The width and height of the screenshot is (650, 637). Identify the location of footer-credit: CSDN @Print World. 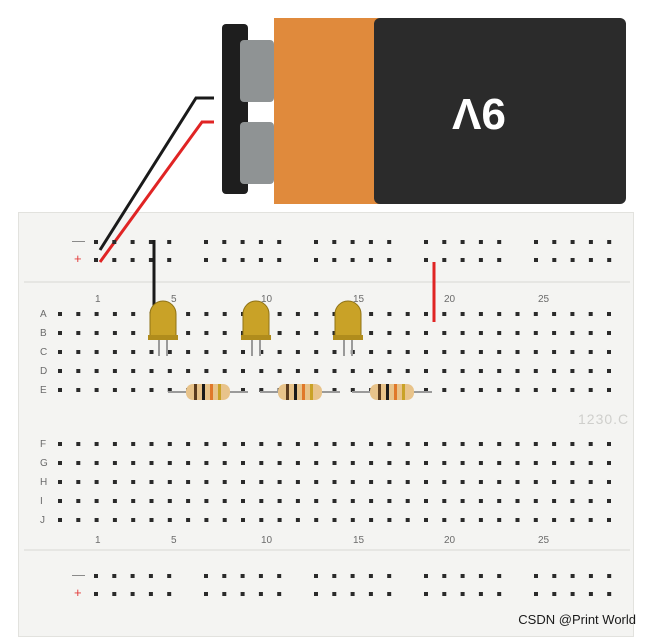
(577, 619).